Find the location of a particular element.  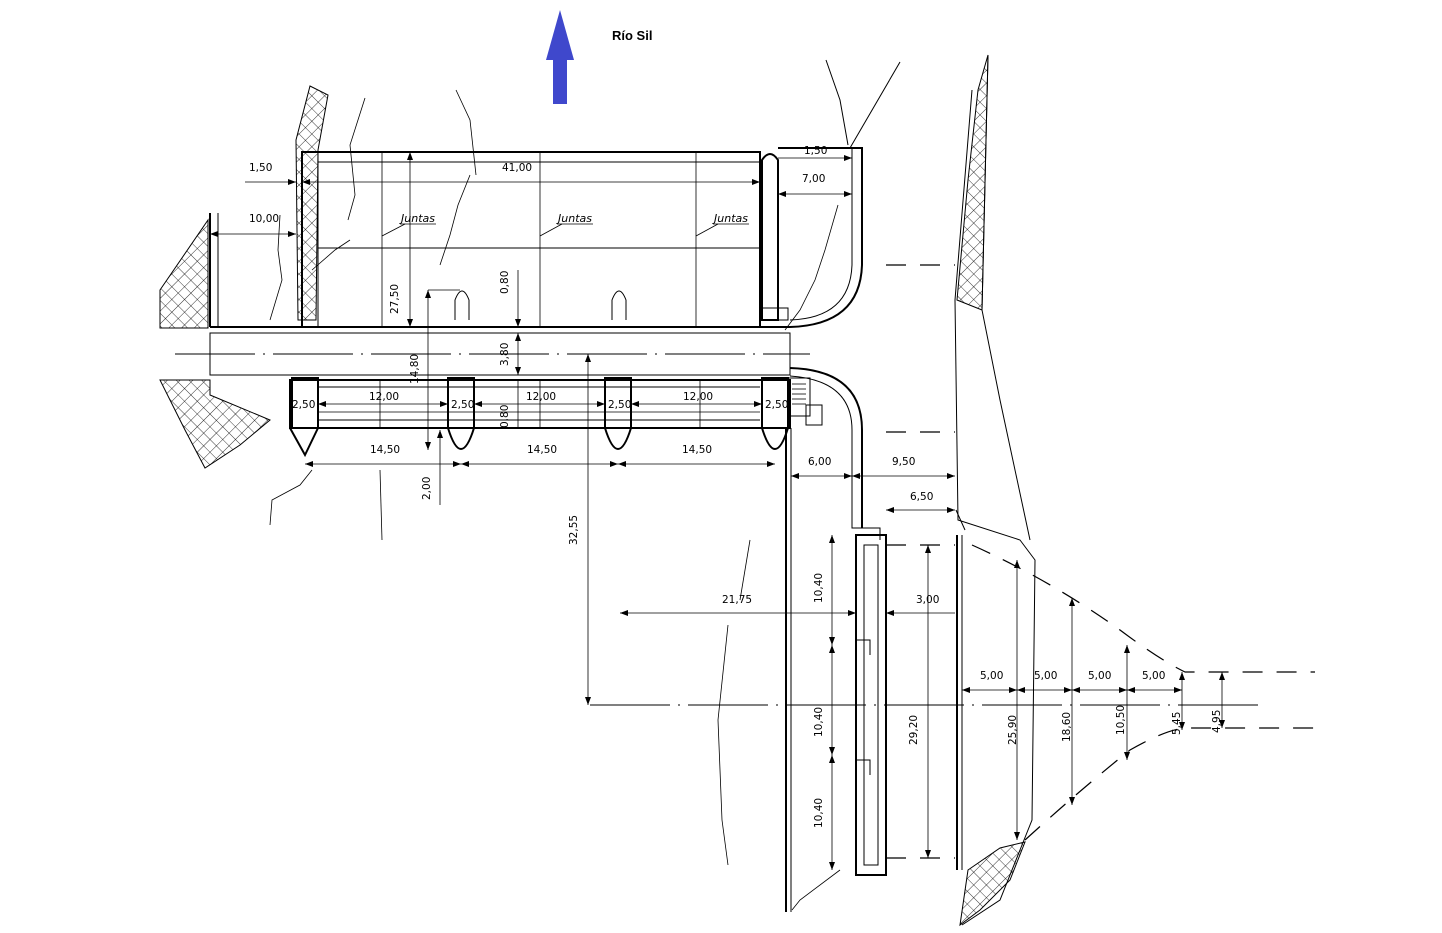

dim-4-95: 4,95 is located at coordinates (1217, 721).